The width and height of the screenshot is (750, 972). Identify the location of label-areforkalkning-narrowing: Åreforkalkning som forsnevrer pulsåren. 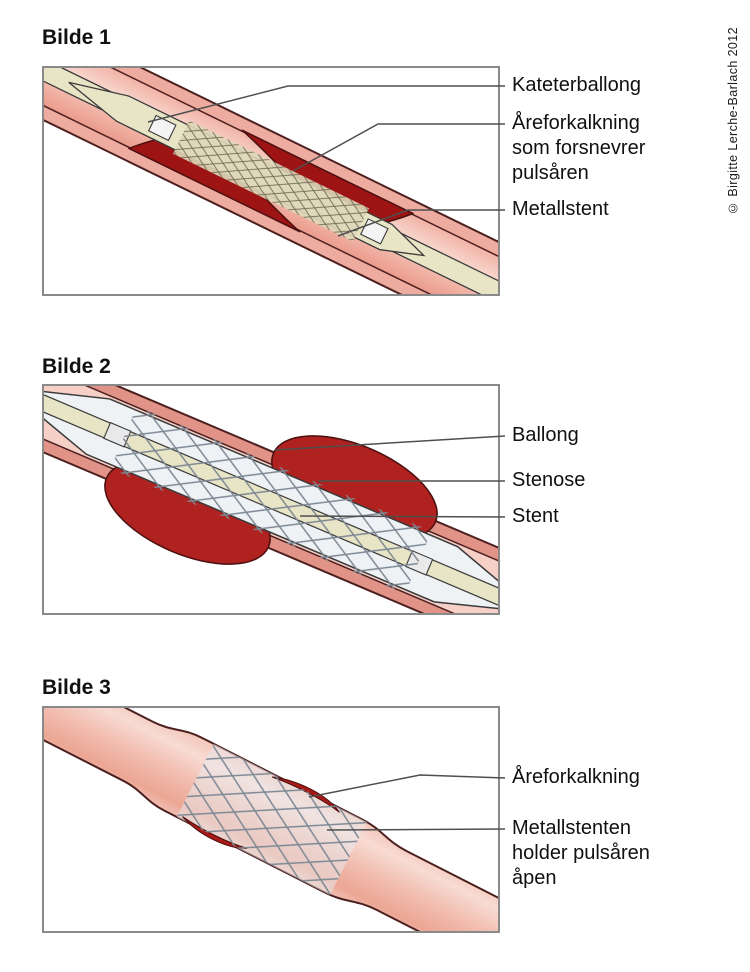
(579, 148).